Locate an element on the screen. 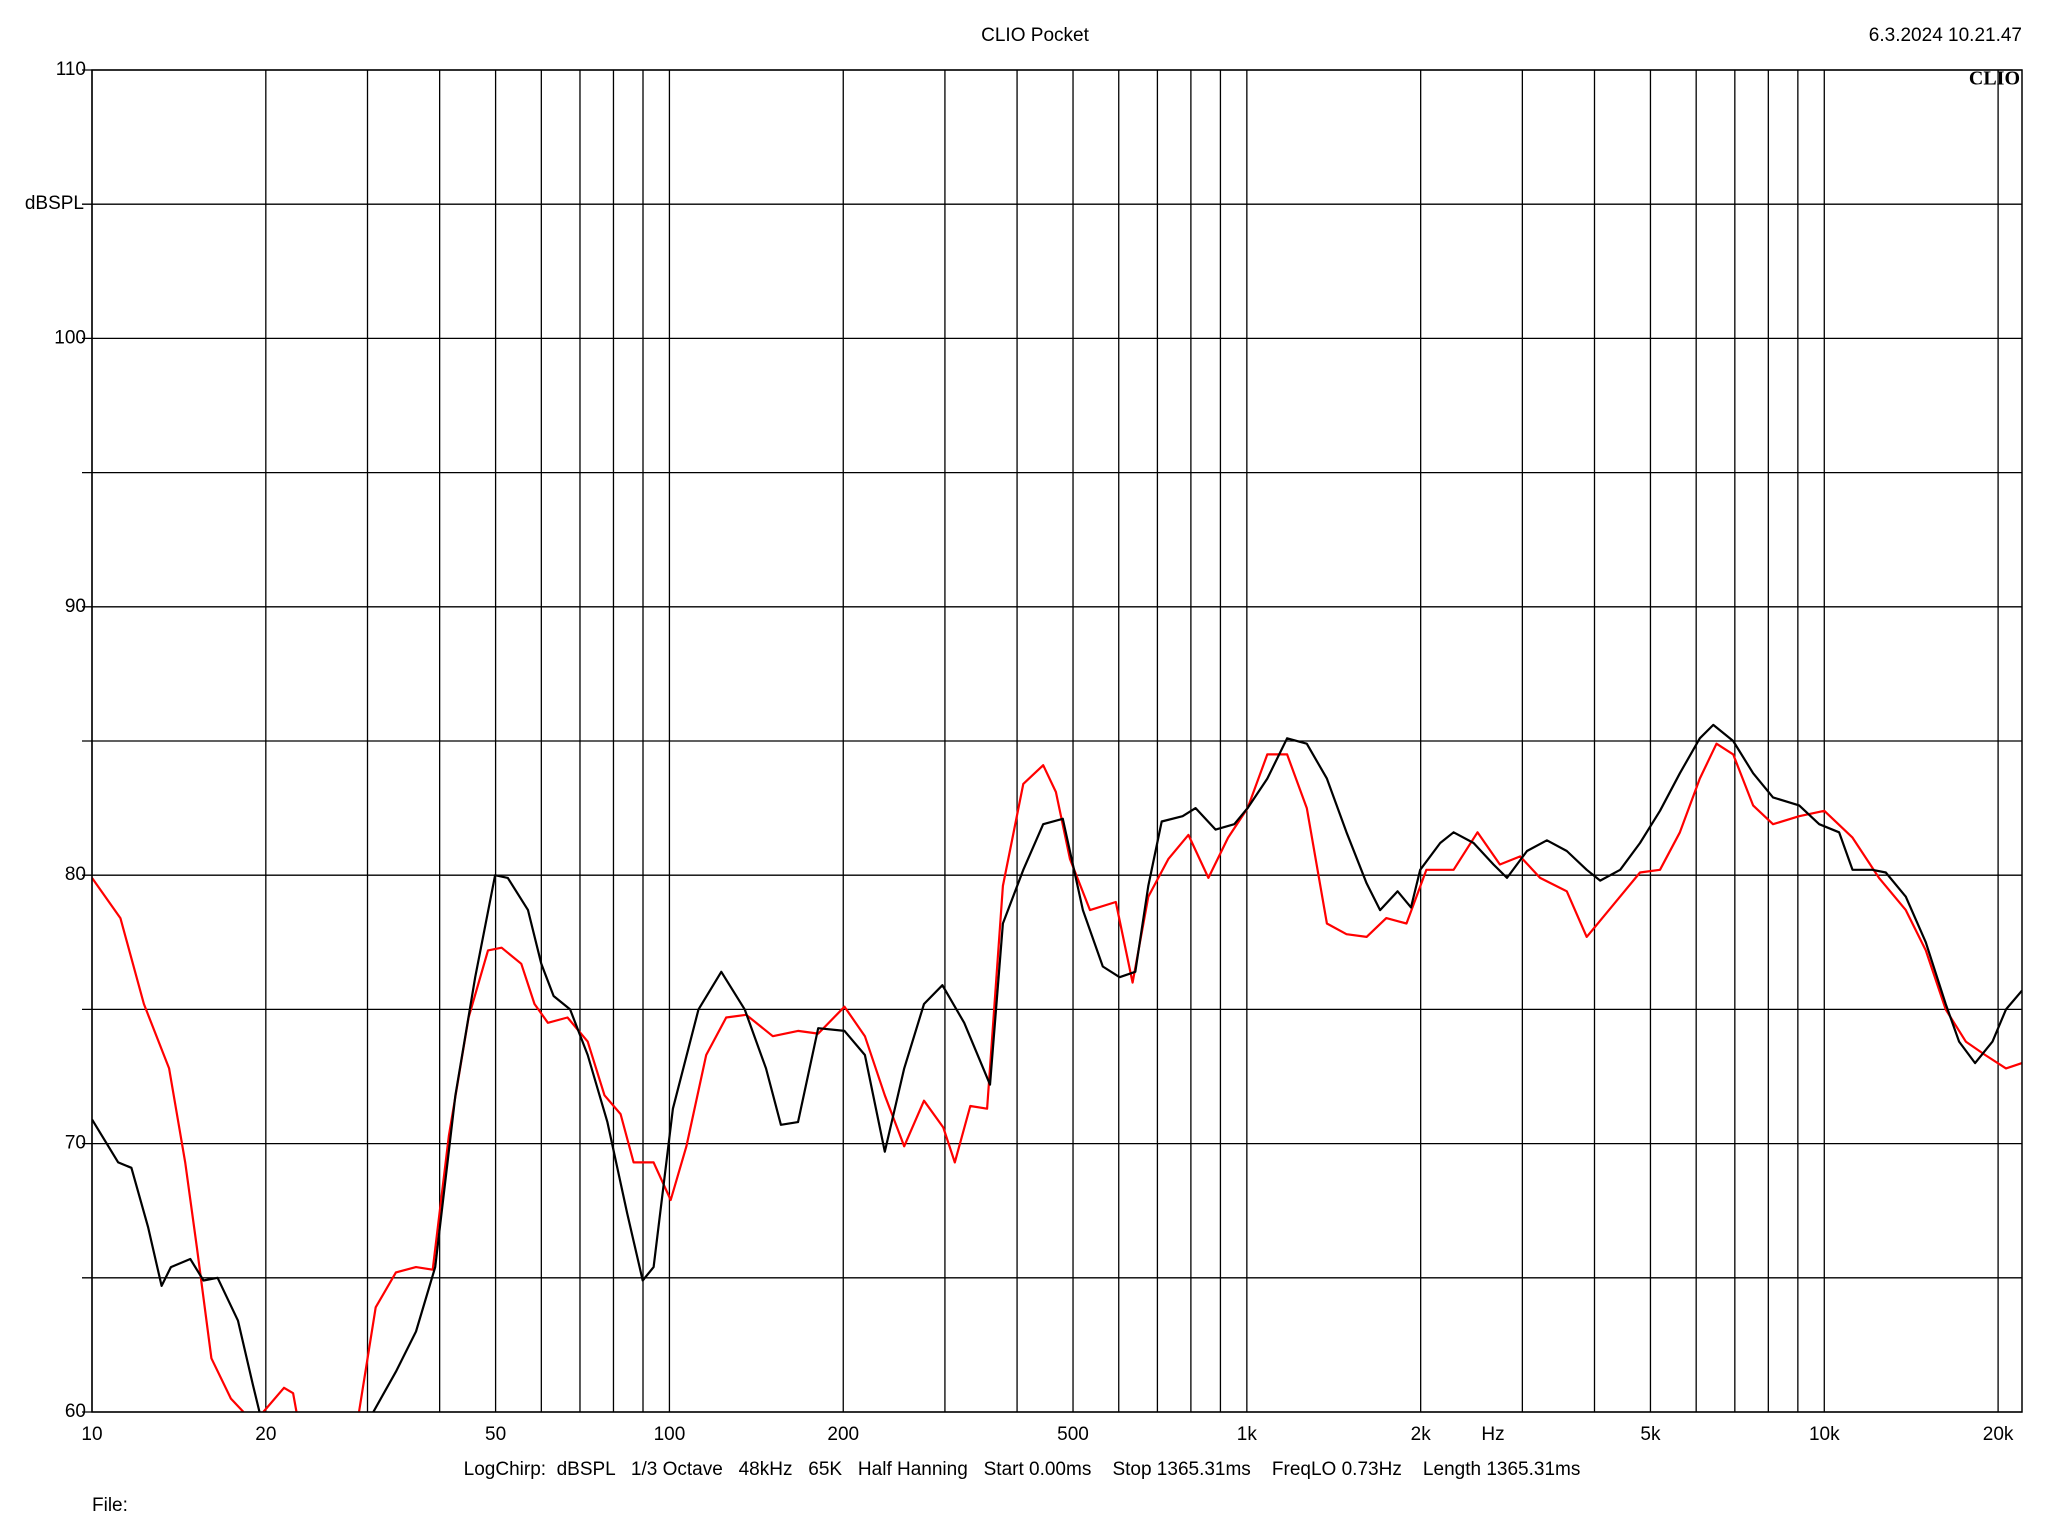 The height and width of the screenshot is (1536, 2048). x-tick-label: 1k is located at coordinates (1247, 1434).